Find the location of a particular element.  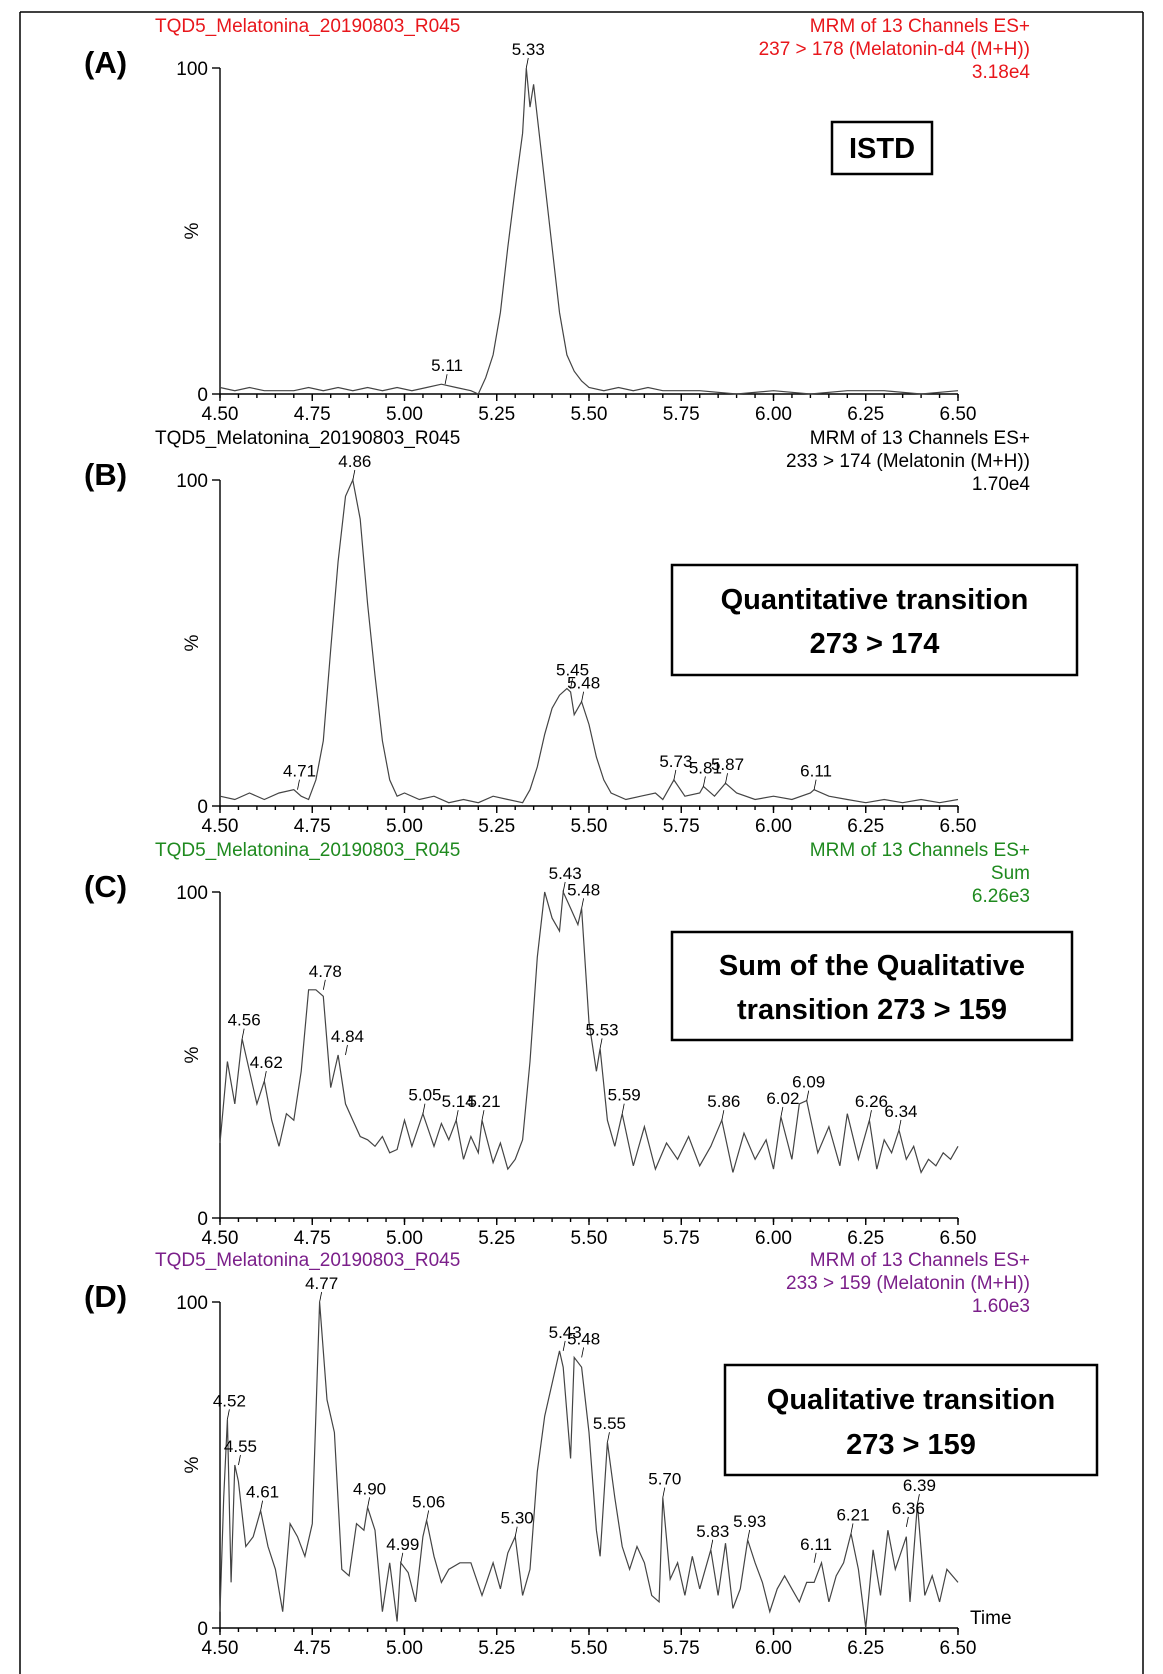

channel-info-line: 6.26e3 is located at coordinates (1001, 896).